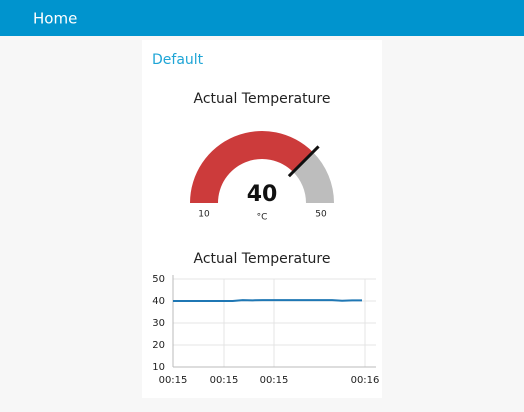  Describe the element at coordinates (251, 167) in the screenshot. I see `gauge-fill` at that location.